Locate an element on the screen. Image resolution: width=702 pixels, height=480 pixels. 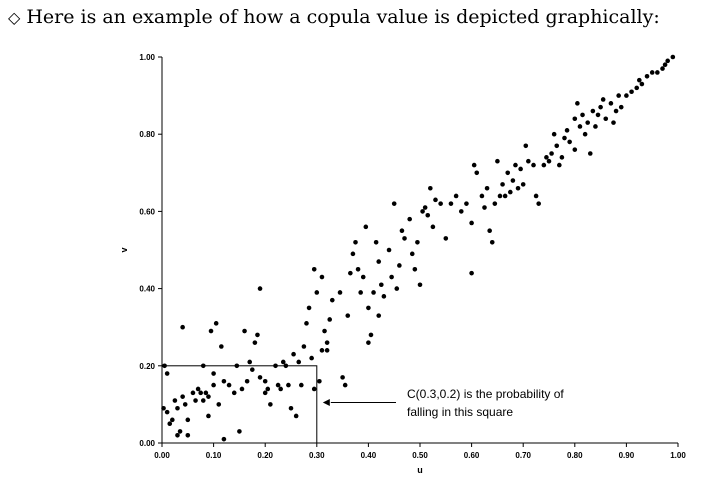
x-axis-title: u is located at coordinates (420, 470).